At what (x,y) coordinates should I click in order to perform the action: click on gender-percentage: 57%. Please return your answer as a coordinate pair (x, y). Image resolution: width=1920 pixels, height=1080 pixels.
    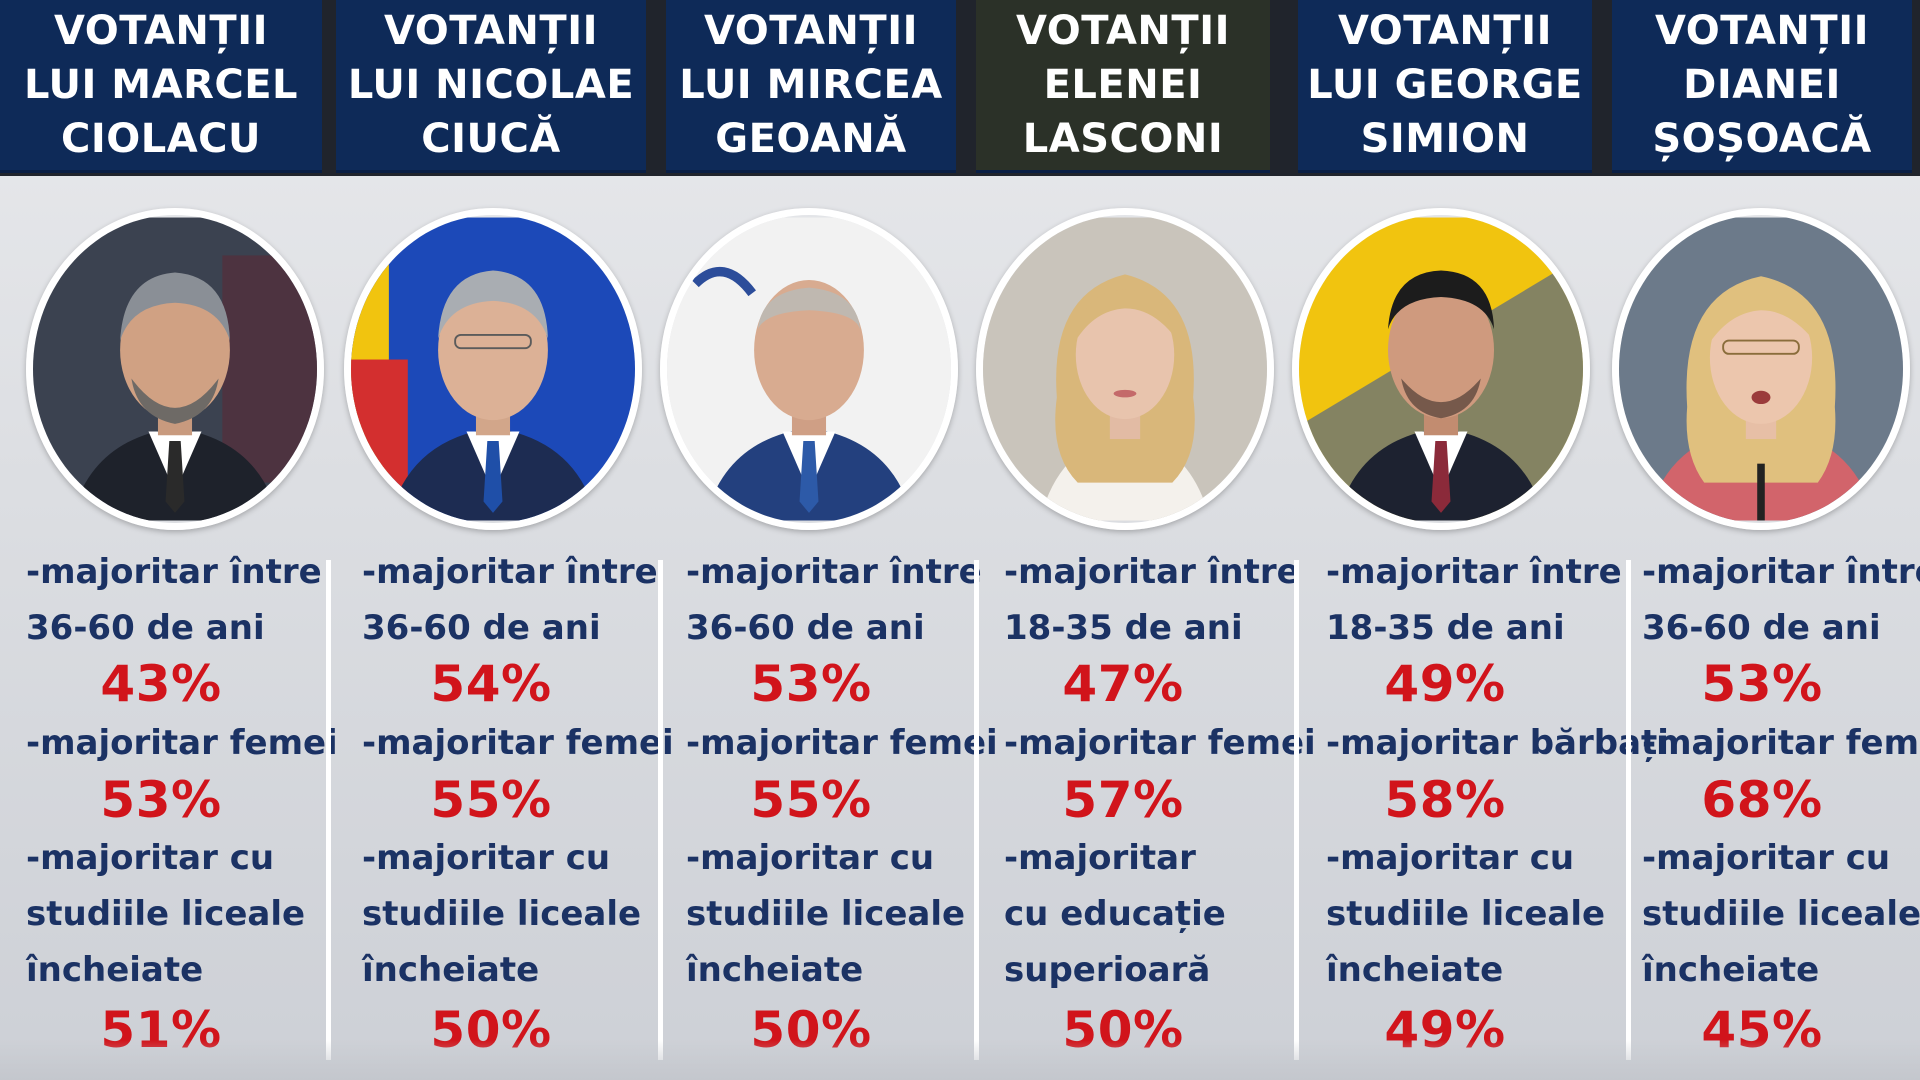
    Looking at the image, I should click on (1123, 800).